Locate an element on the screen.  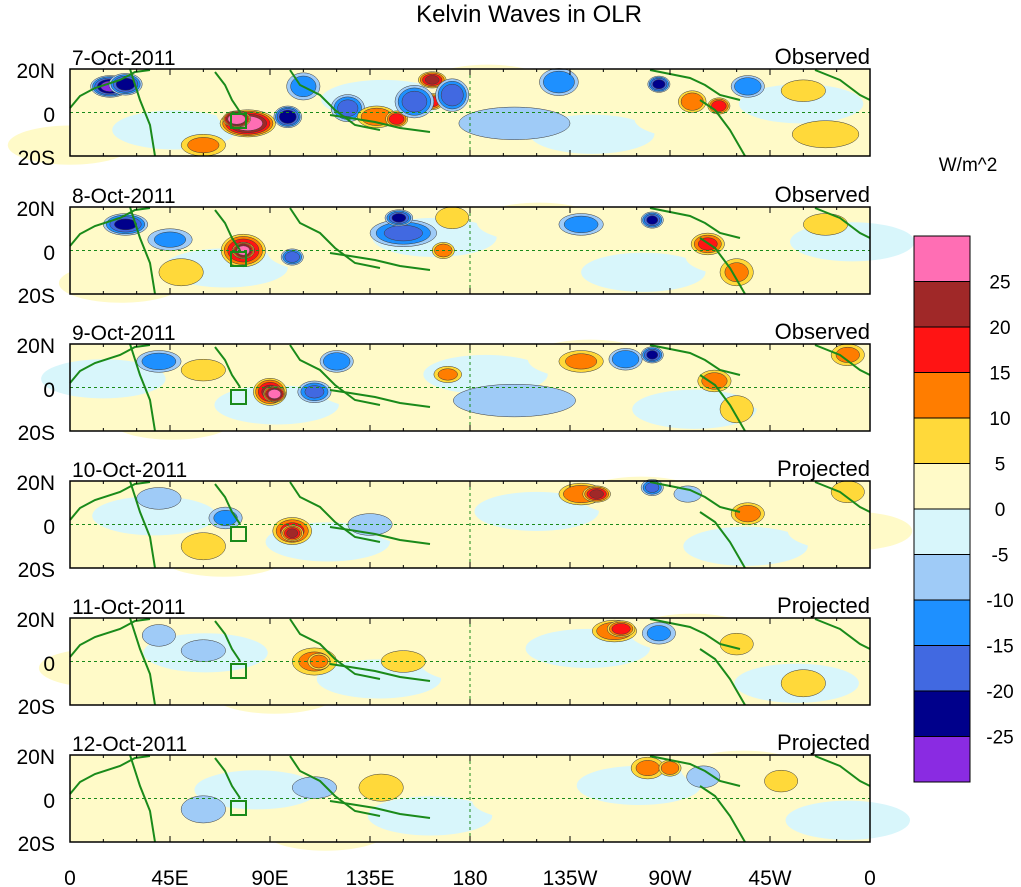
x-tick-label: 90W is located at coordinates (669, 877).